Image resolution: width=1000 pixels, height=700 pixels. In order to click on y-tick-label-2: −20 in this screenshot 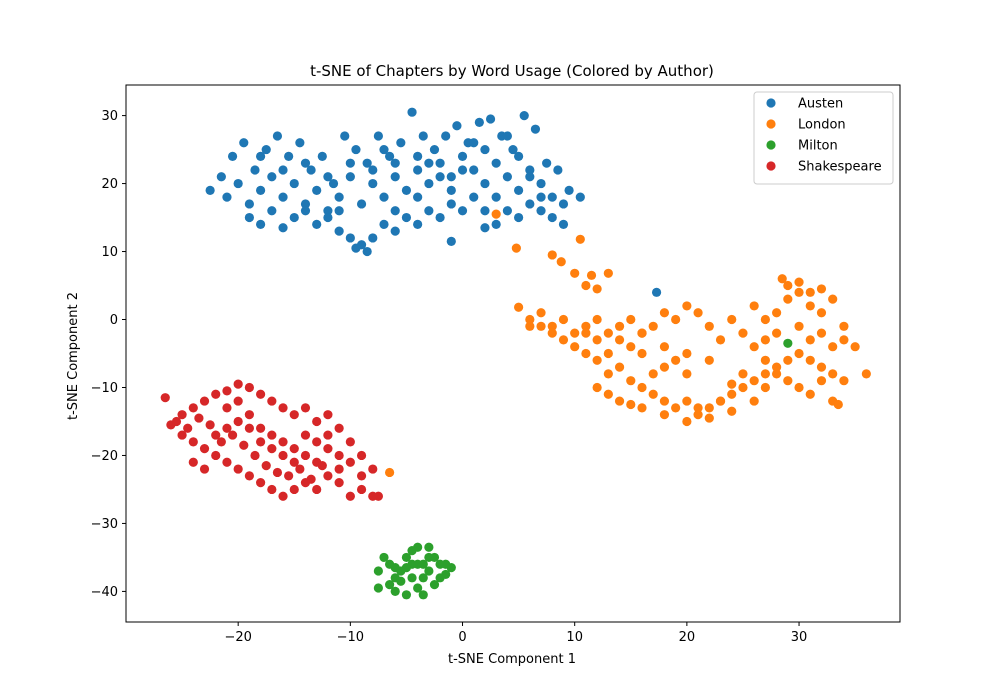, I will do `click(104, 456)`.